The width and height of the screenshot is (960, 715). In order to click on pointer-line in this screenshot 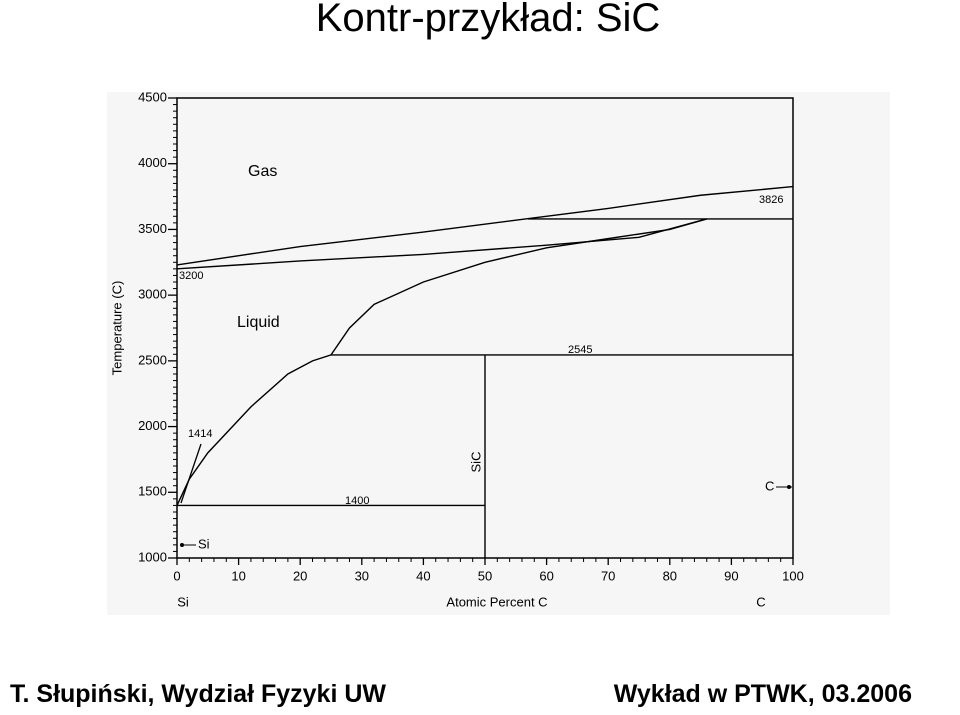, I will do `click(191, 473)`.